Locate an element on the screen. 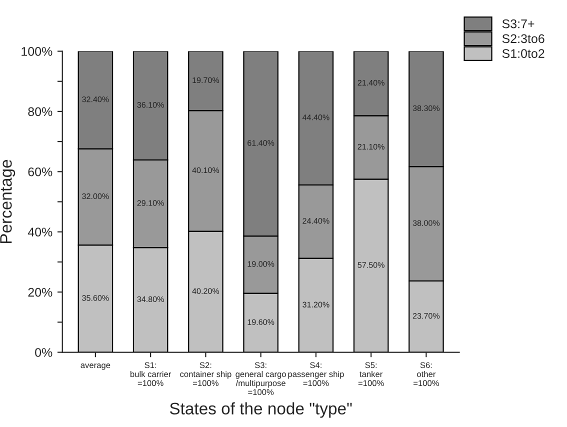 This screenshot has width=567, height=427. x-tick-label: S1: bulk carrier =100% is located at coordinates (151, 374).